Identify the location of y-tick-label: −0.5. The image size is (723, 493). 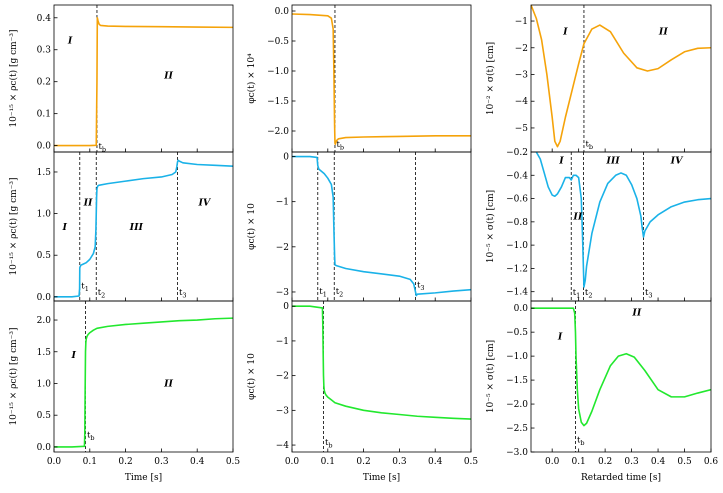
(278, 42).